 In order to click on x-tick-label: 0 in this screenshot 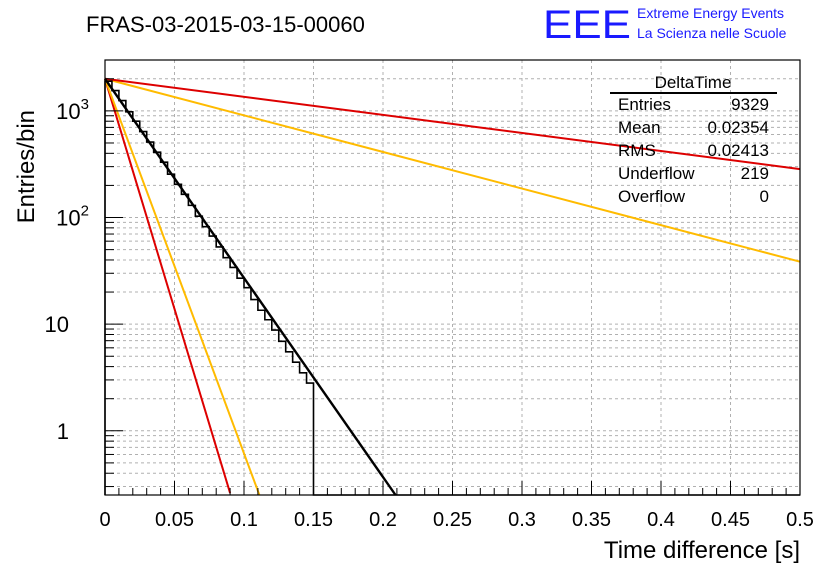, I will do `click(104, 520)`.